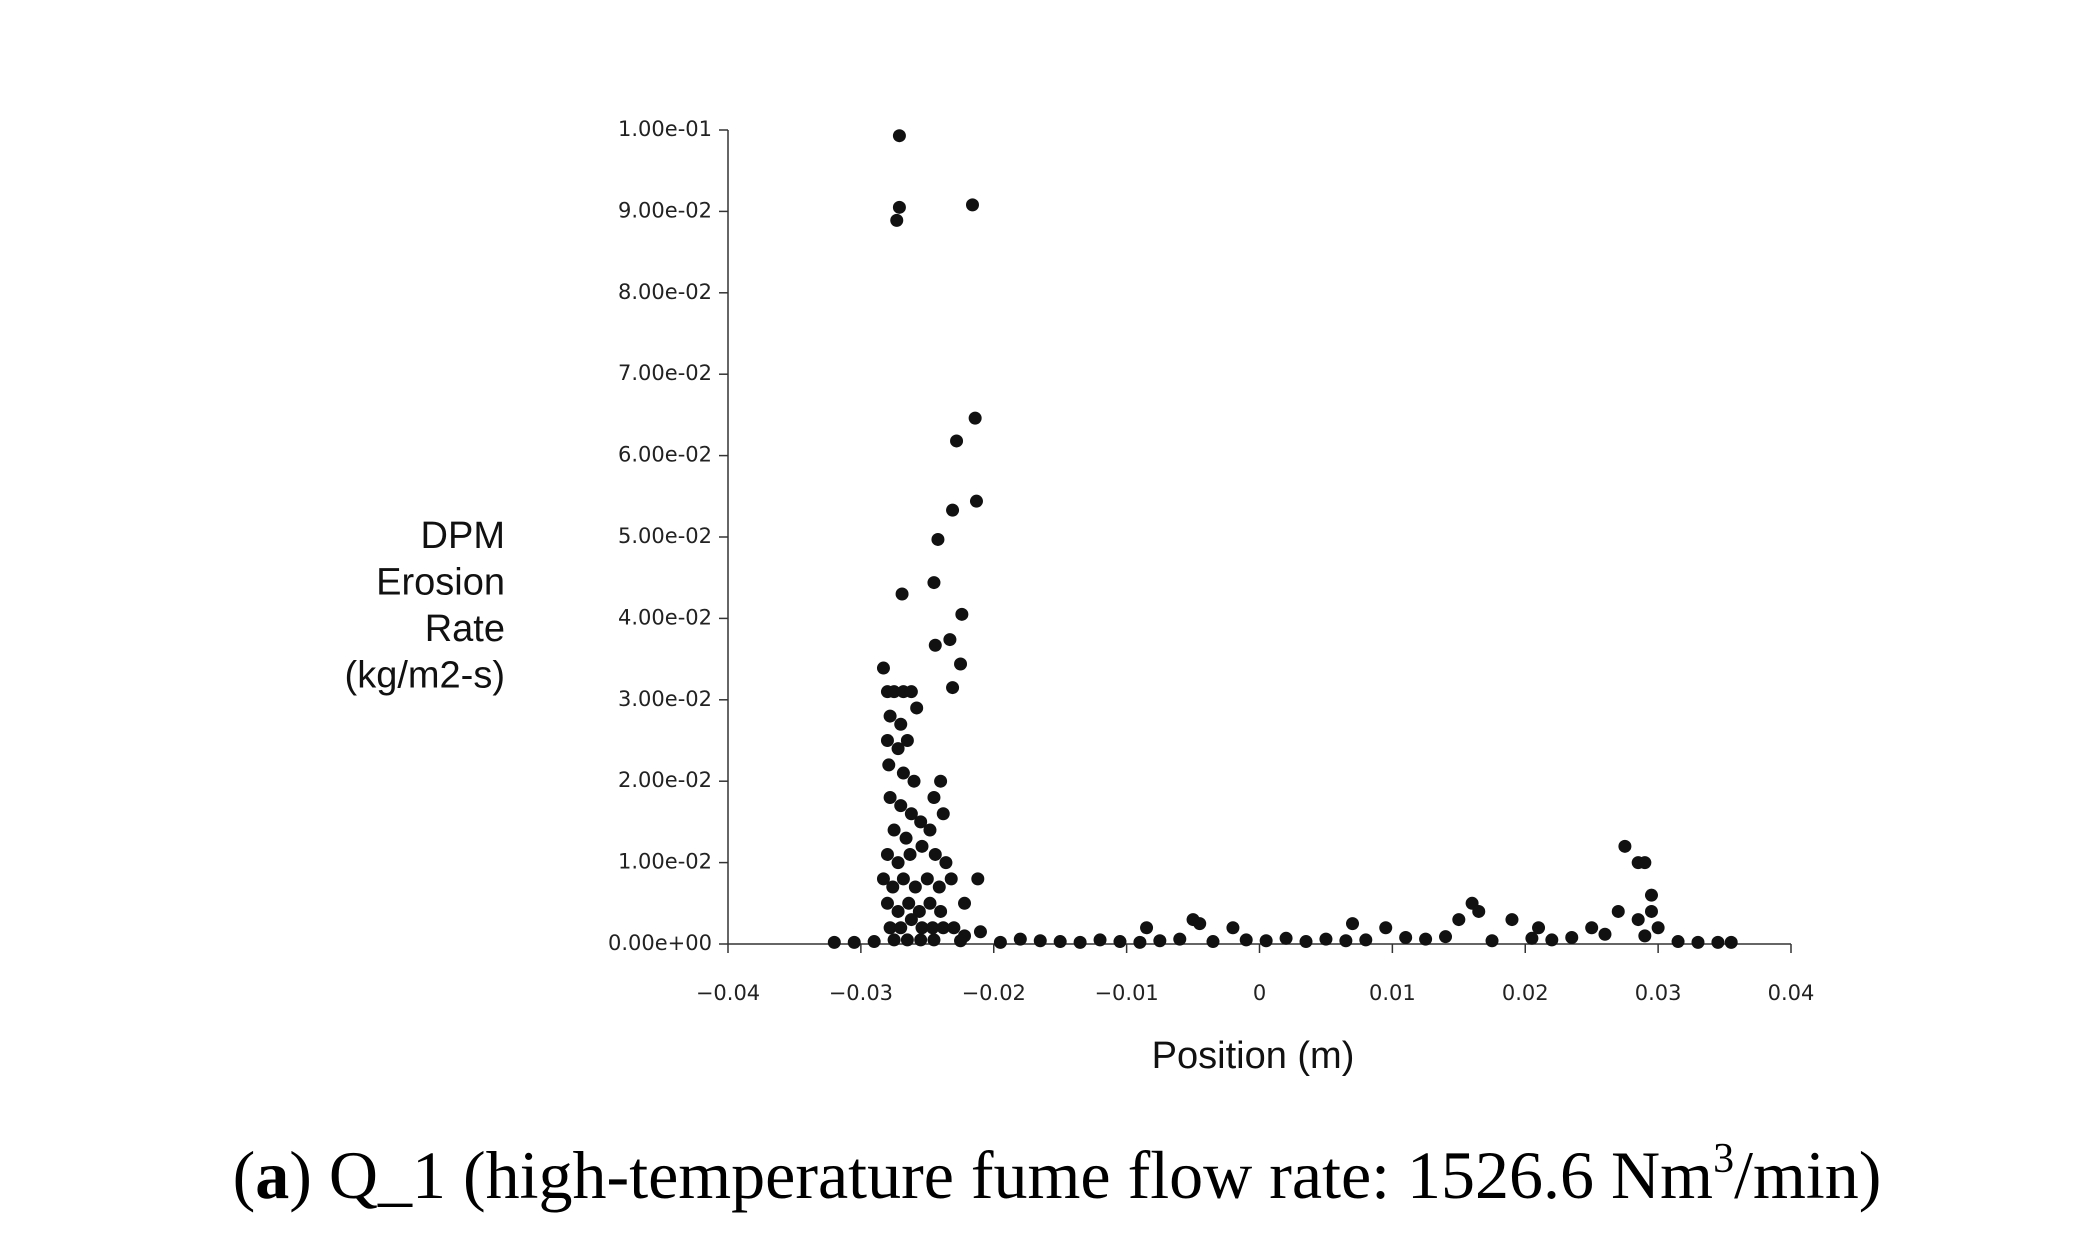  I want to click on x-tick-label: 0.04, so click(1791, 993).